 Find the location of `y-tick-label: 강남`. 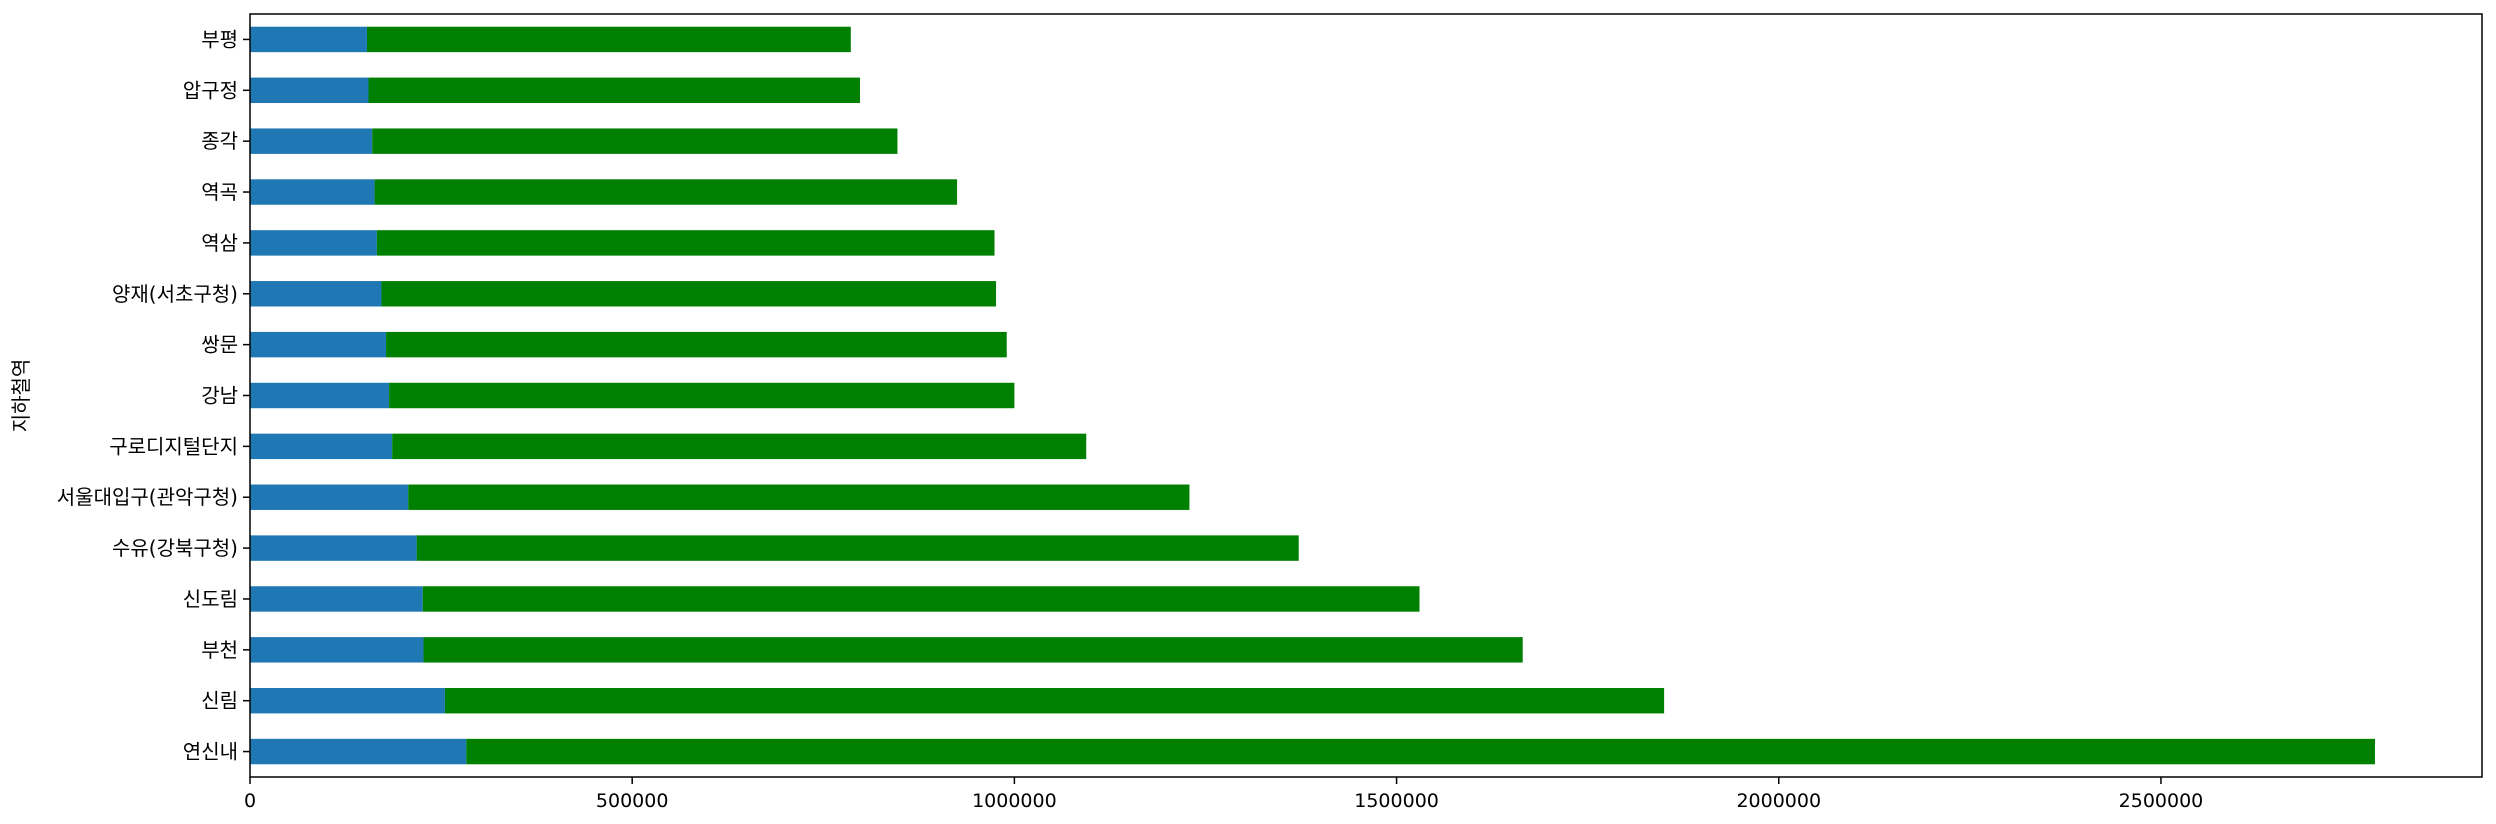

y-tick-label: 강남 is located at coordinates (219, 396).